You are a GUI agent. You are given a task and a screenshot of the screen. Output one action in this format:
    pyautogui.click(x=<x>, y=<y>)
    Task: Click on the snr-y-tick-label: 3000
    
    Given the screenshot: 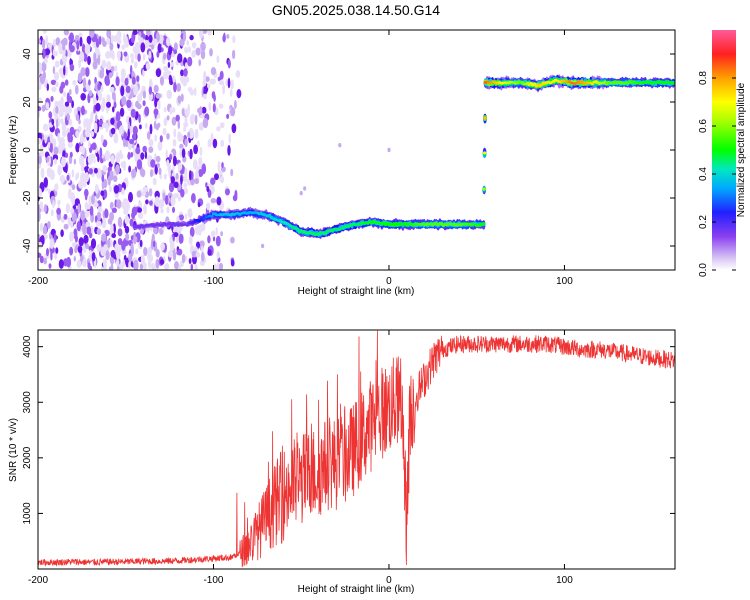 What is the action you would take?
    pyautogui.click(x=27, y=402)
    